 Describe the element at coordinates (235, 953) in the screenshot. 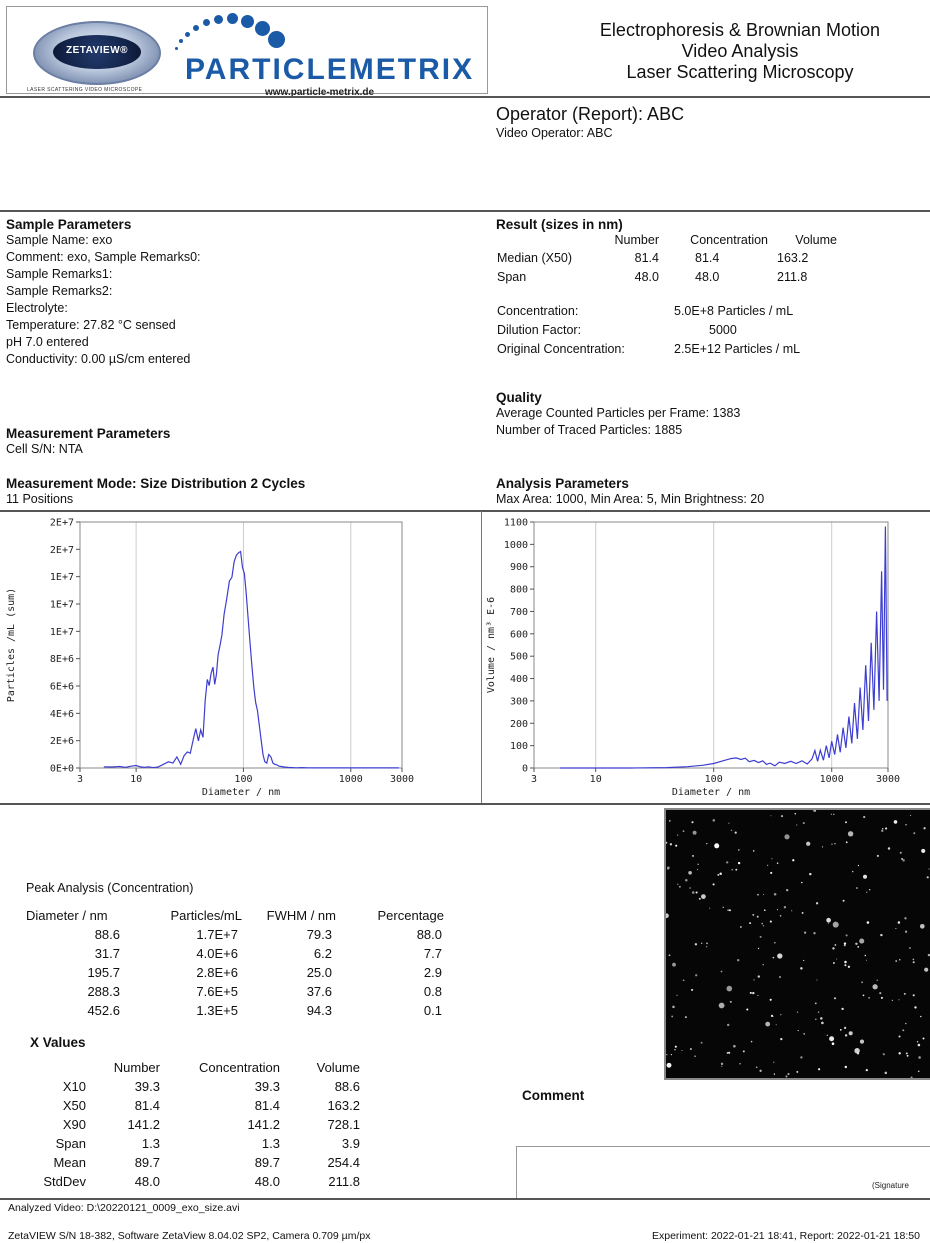

I see `table-row: 31.7 4.0E+6 6.2 7.7` at that location.